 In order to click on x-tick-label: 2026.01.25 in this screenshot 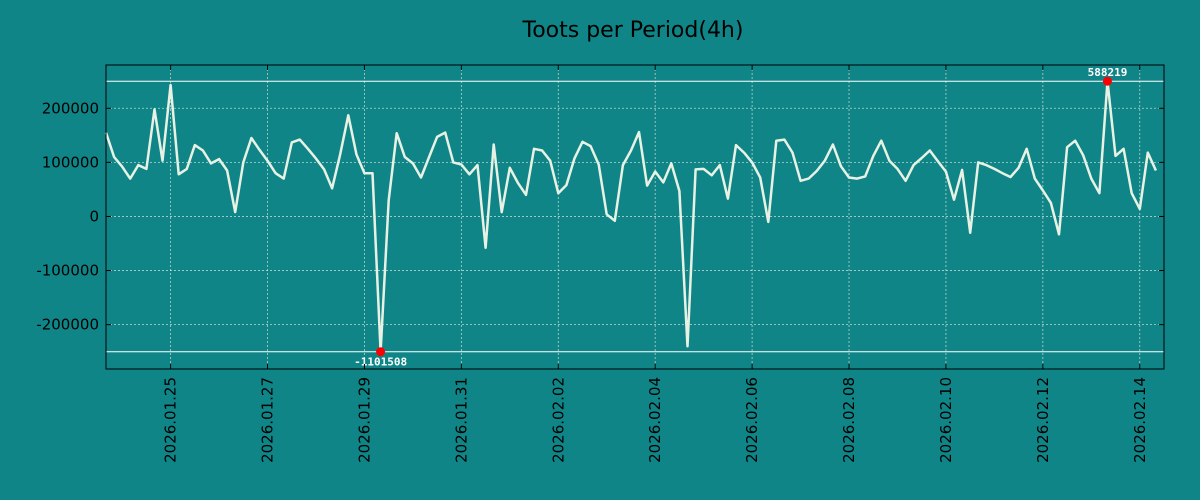, I will do `click(171, 420)`.